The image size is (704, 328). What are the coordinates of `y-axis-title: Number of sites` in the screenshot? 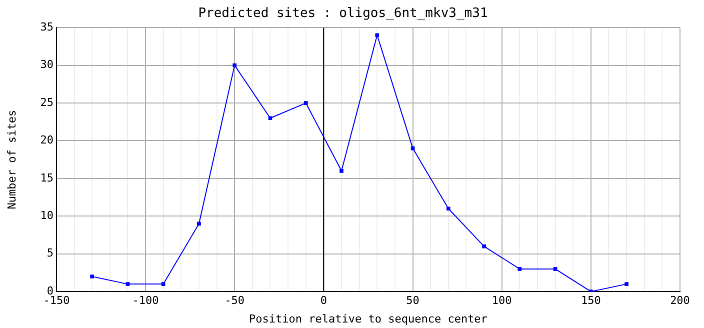 It's located at (11, 160).